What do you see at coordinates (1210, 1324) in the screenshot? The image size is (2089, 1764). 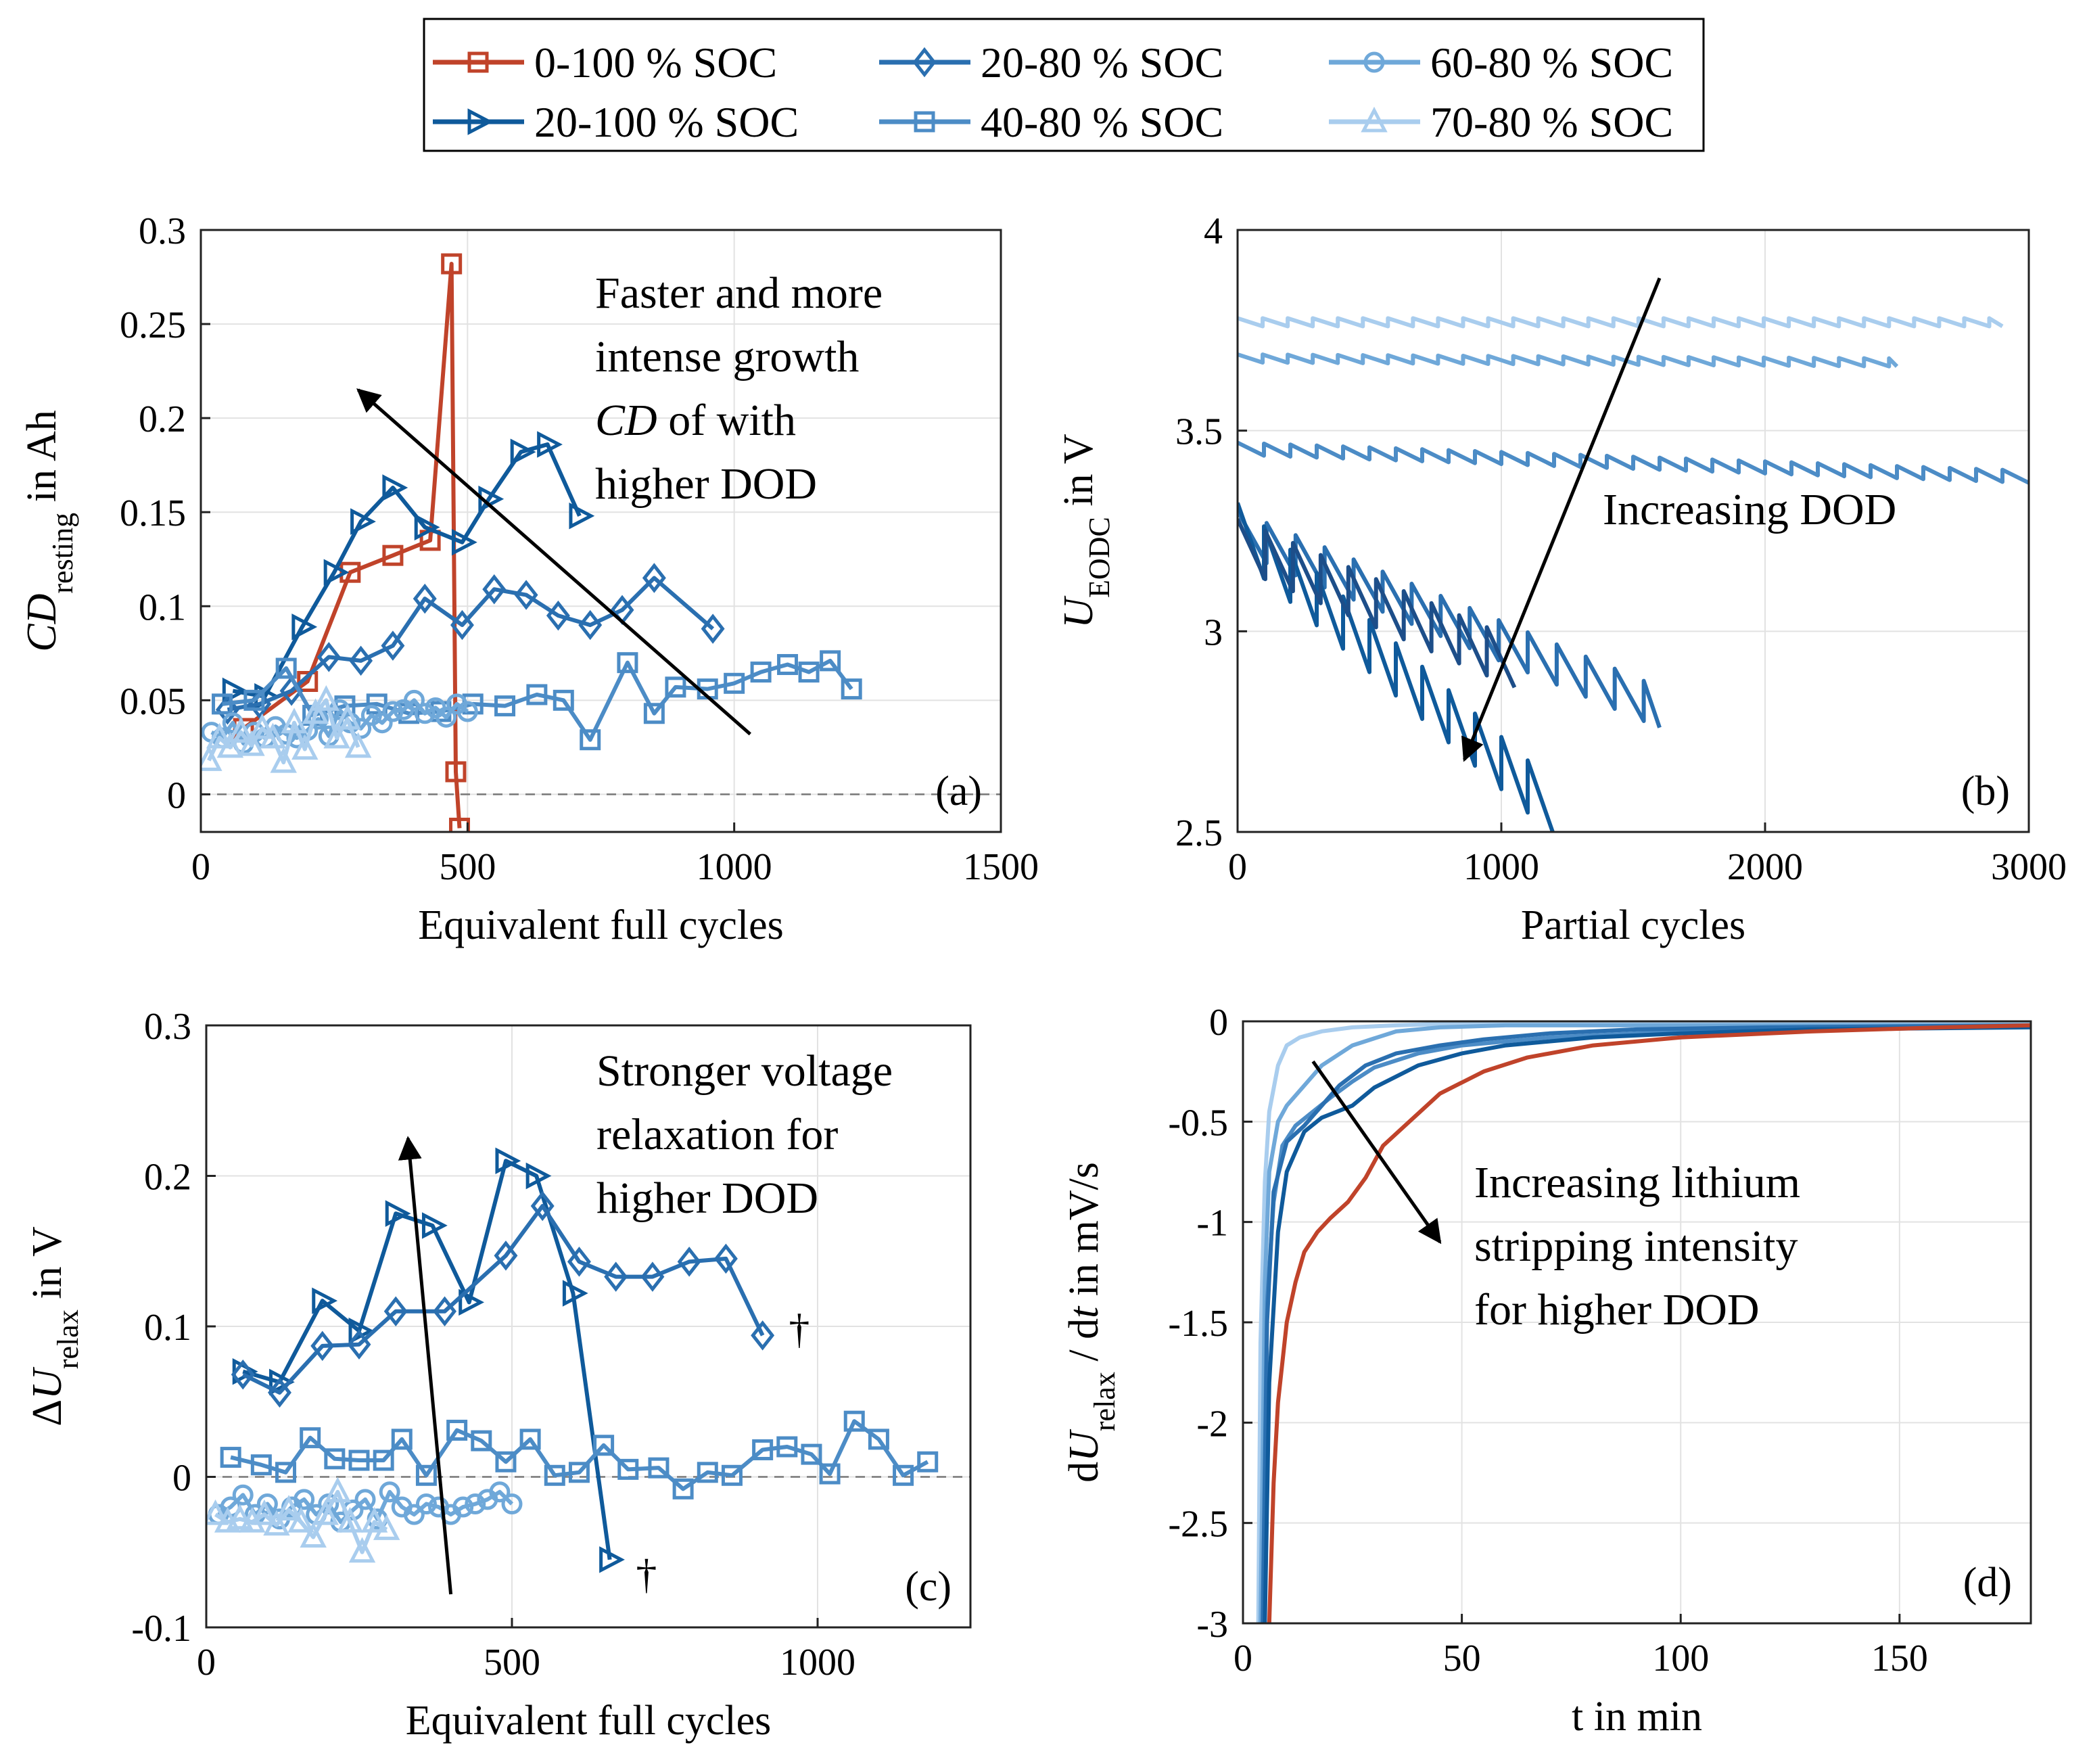 I see `y-ticks: -3 -2.5 -2 -1.5 -1 -0.5 0` at bounding box center [1210, 1324].